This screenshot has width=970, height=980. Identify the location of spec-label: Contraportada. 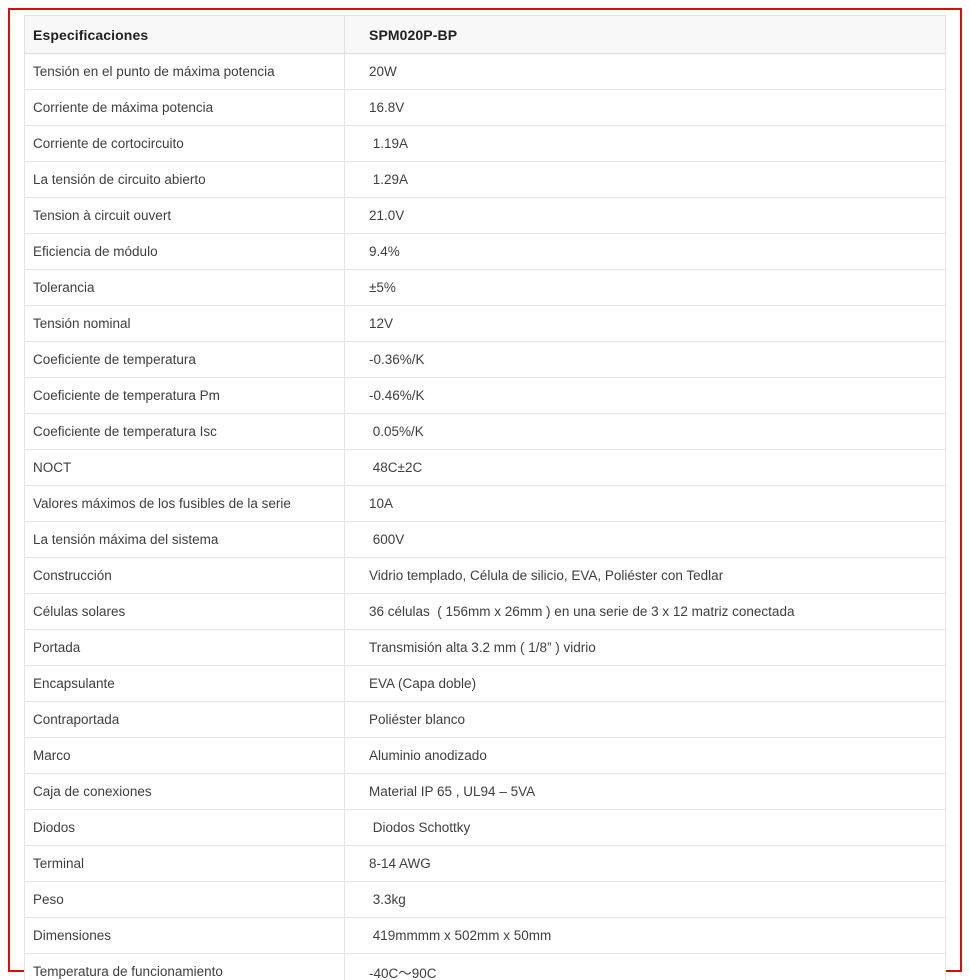
(184, 719).